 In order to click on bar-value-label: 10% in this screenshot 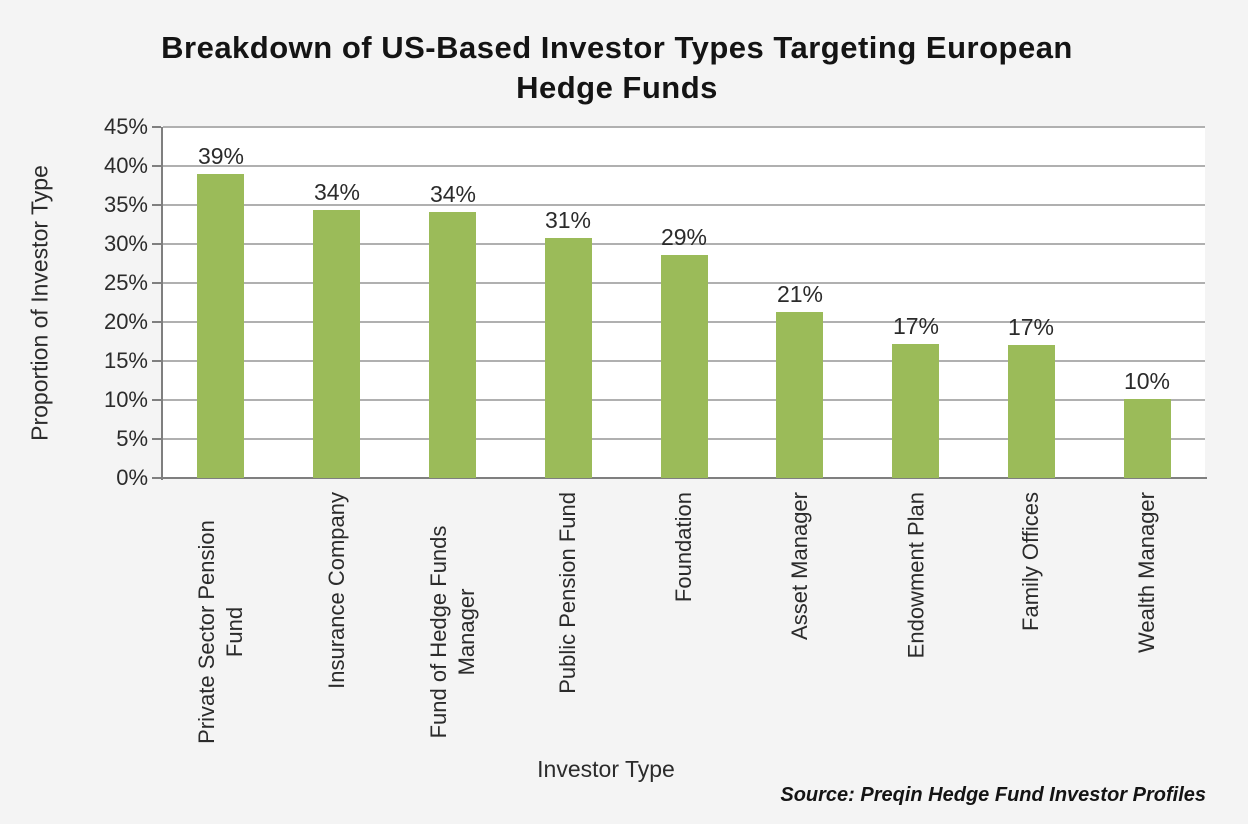, I will do `click(1147, 381)`.